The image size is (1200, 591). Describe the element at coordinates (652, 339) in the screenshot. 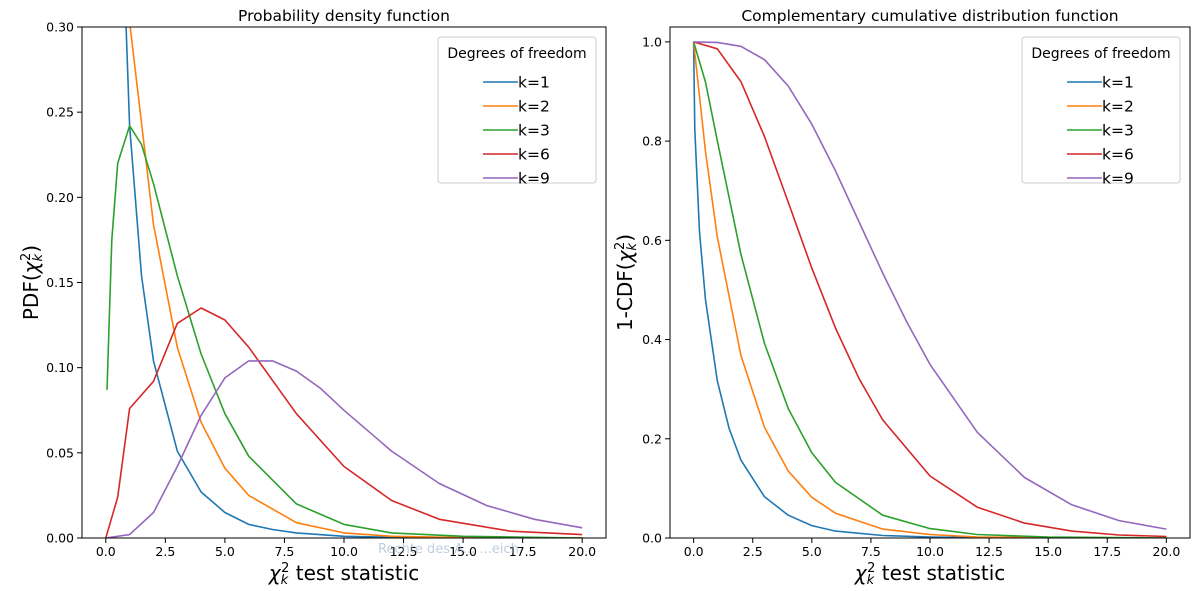

I see `y-tick-label: 0.4` at that location.